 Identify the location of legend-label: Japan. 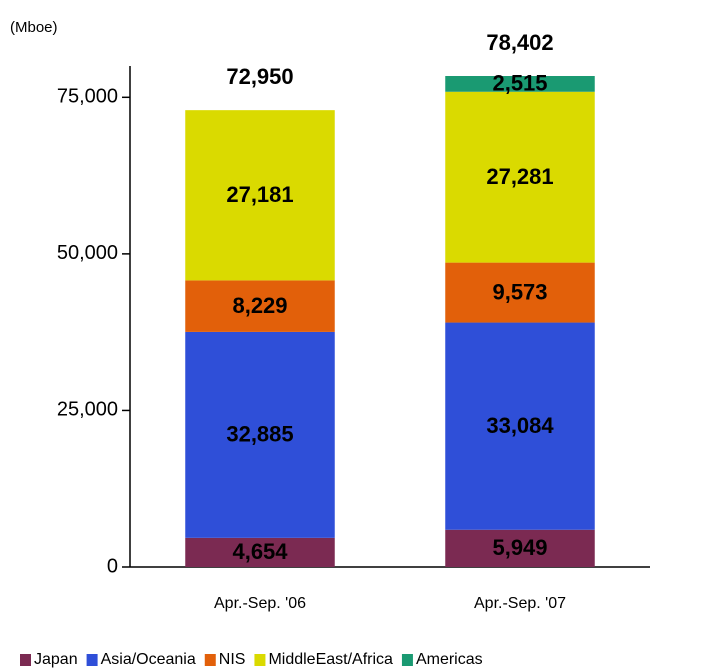
(56, 659).